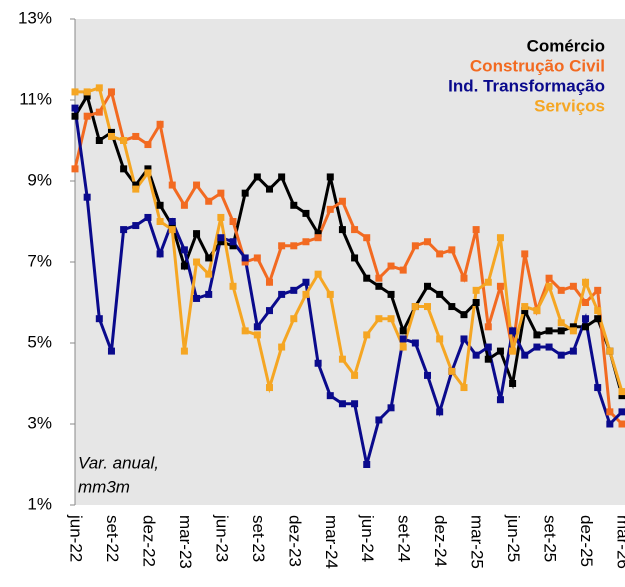  What do you see at coordinates (404, 538) in the screenshot?
I see `x-tick-label: set-24` at bounding box center [404, 538].